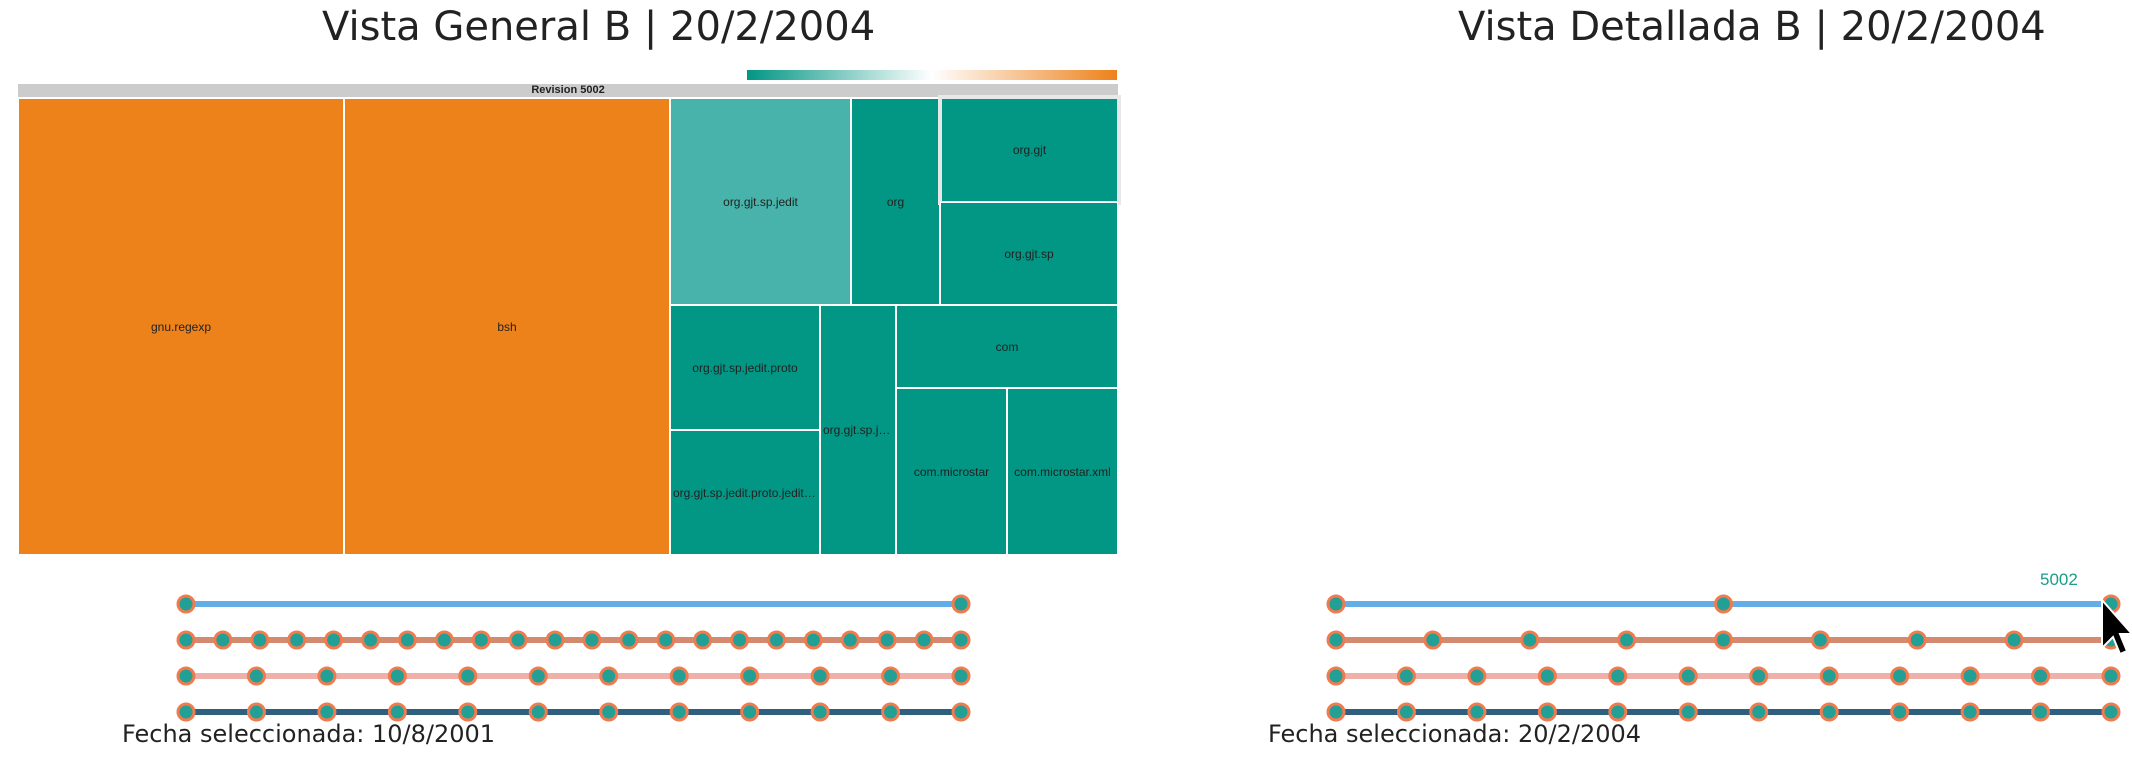 This screenshot has height=761, width=2132. What do you see at coordinates (1007, 346) in the screenshot?
I see `treemap-cell-com: com` at bounding box center [1007, 346].